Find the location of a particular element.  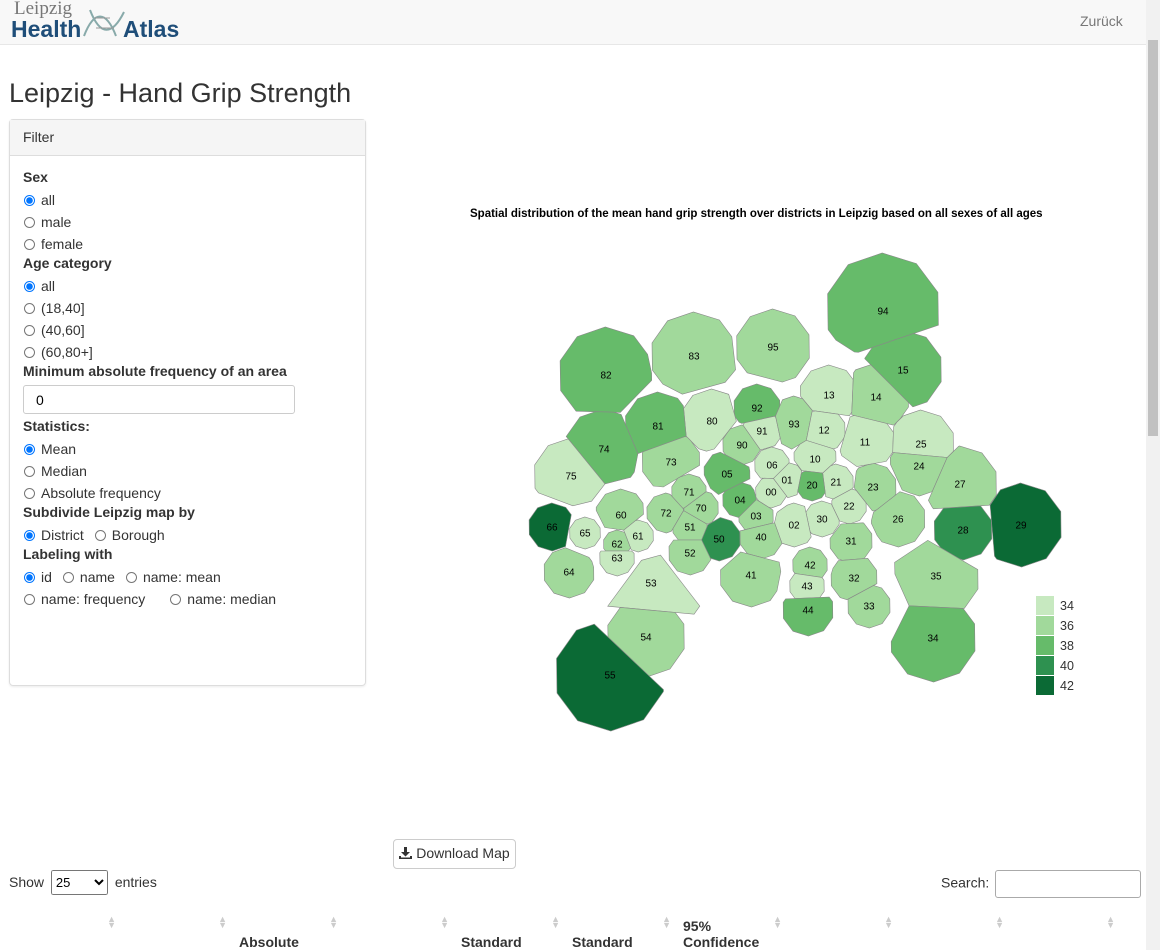

column-header: Q1▲▼ is located at coordinates (952, 928).